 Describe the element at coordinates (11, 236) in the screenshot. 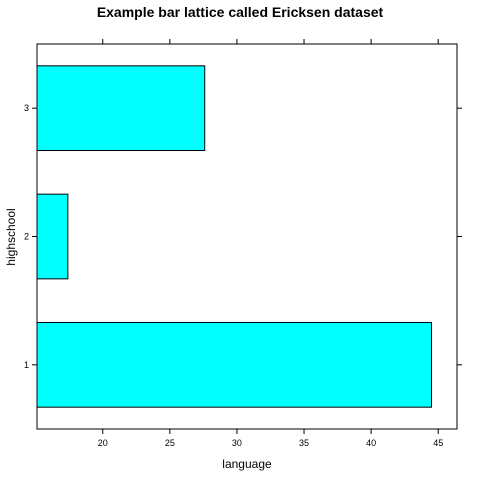

I see `y-axis-label: highschool` at that location.